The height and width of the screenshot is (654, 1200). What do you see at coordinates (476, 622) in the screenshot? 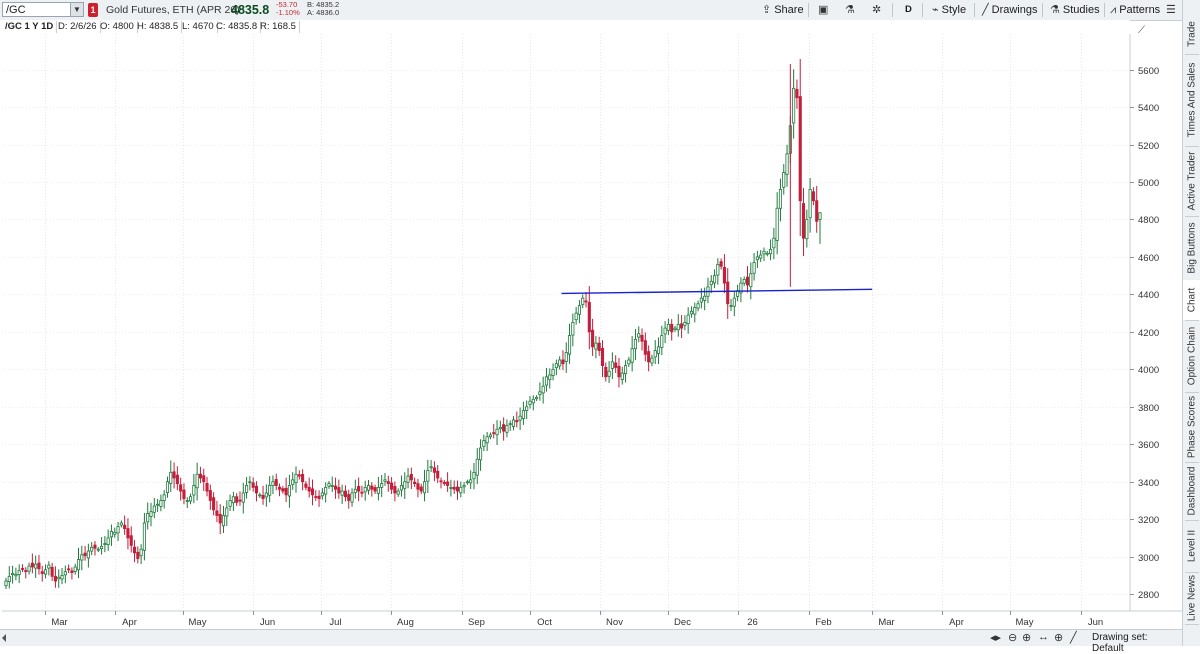
I see `x-tick-label: Sep` at bounding box center [476, 622].